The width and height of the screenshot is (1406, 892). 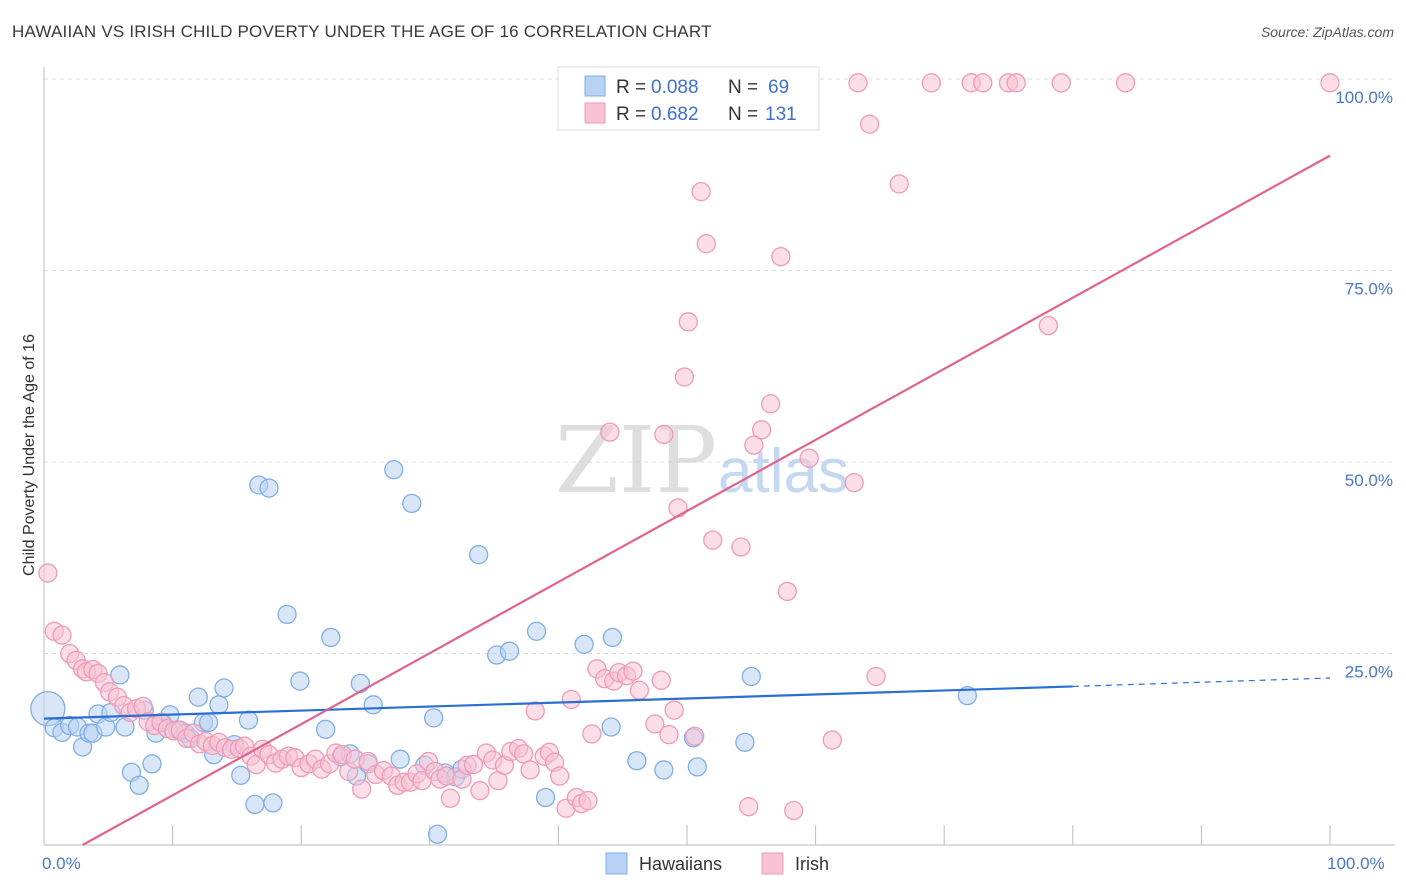 What do you see at coordinates (1369, 480) in the screenshot?
I see `y-tick-label-50: 50.0%` at bounding box center [1369, 480].